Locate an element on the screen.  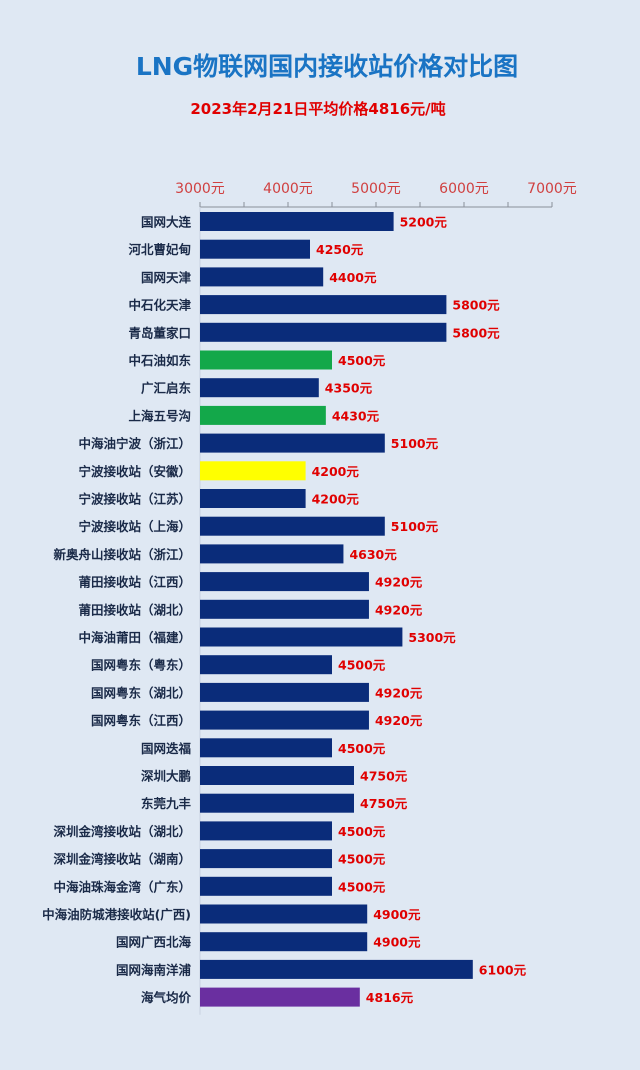
category-label: 莆田接收站（湖北） is located at coordinates (134, 609).